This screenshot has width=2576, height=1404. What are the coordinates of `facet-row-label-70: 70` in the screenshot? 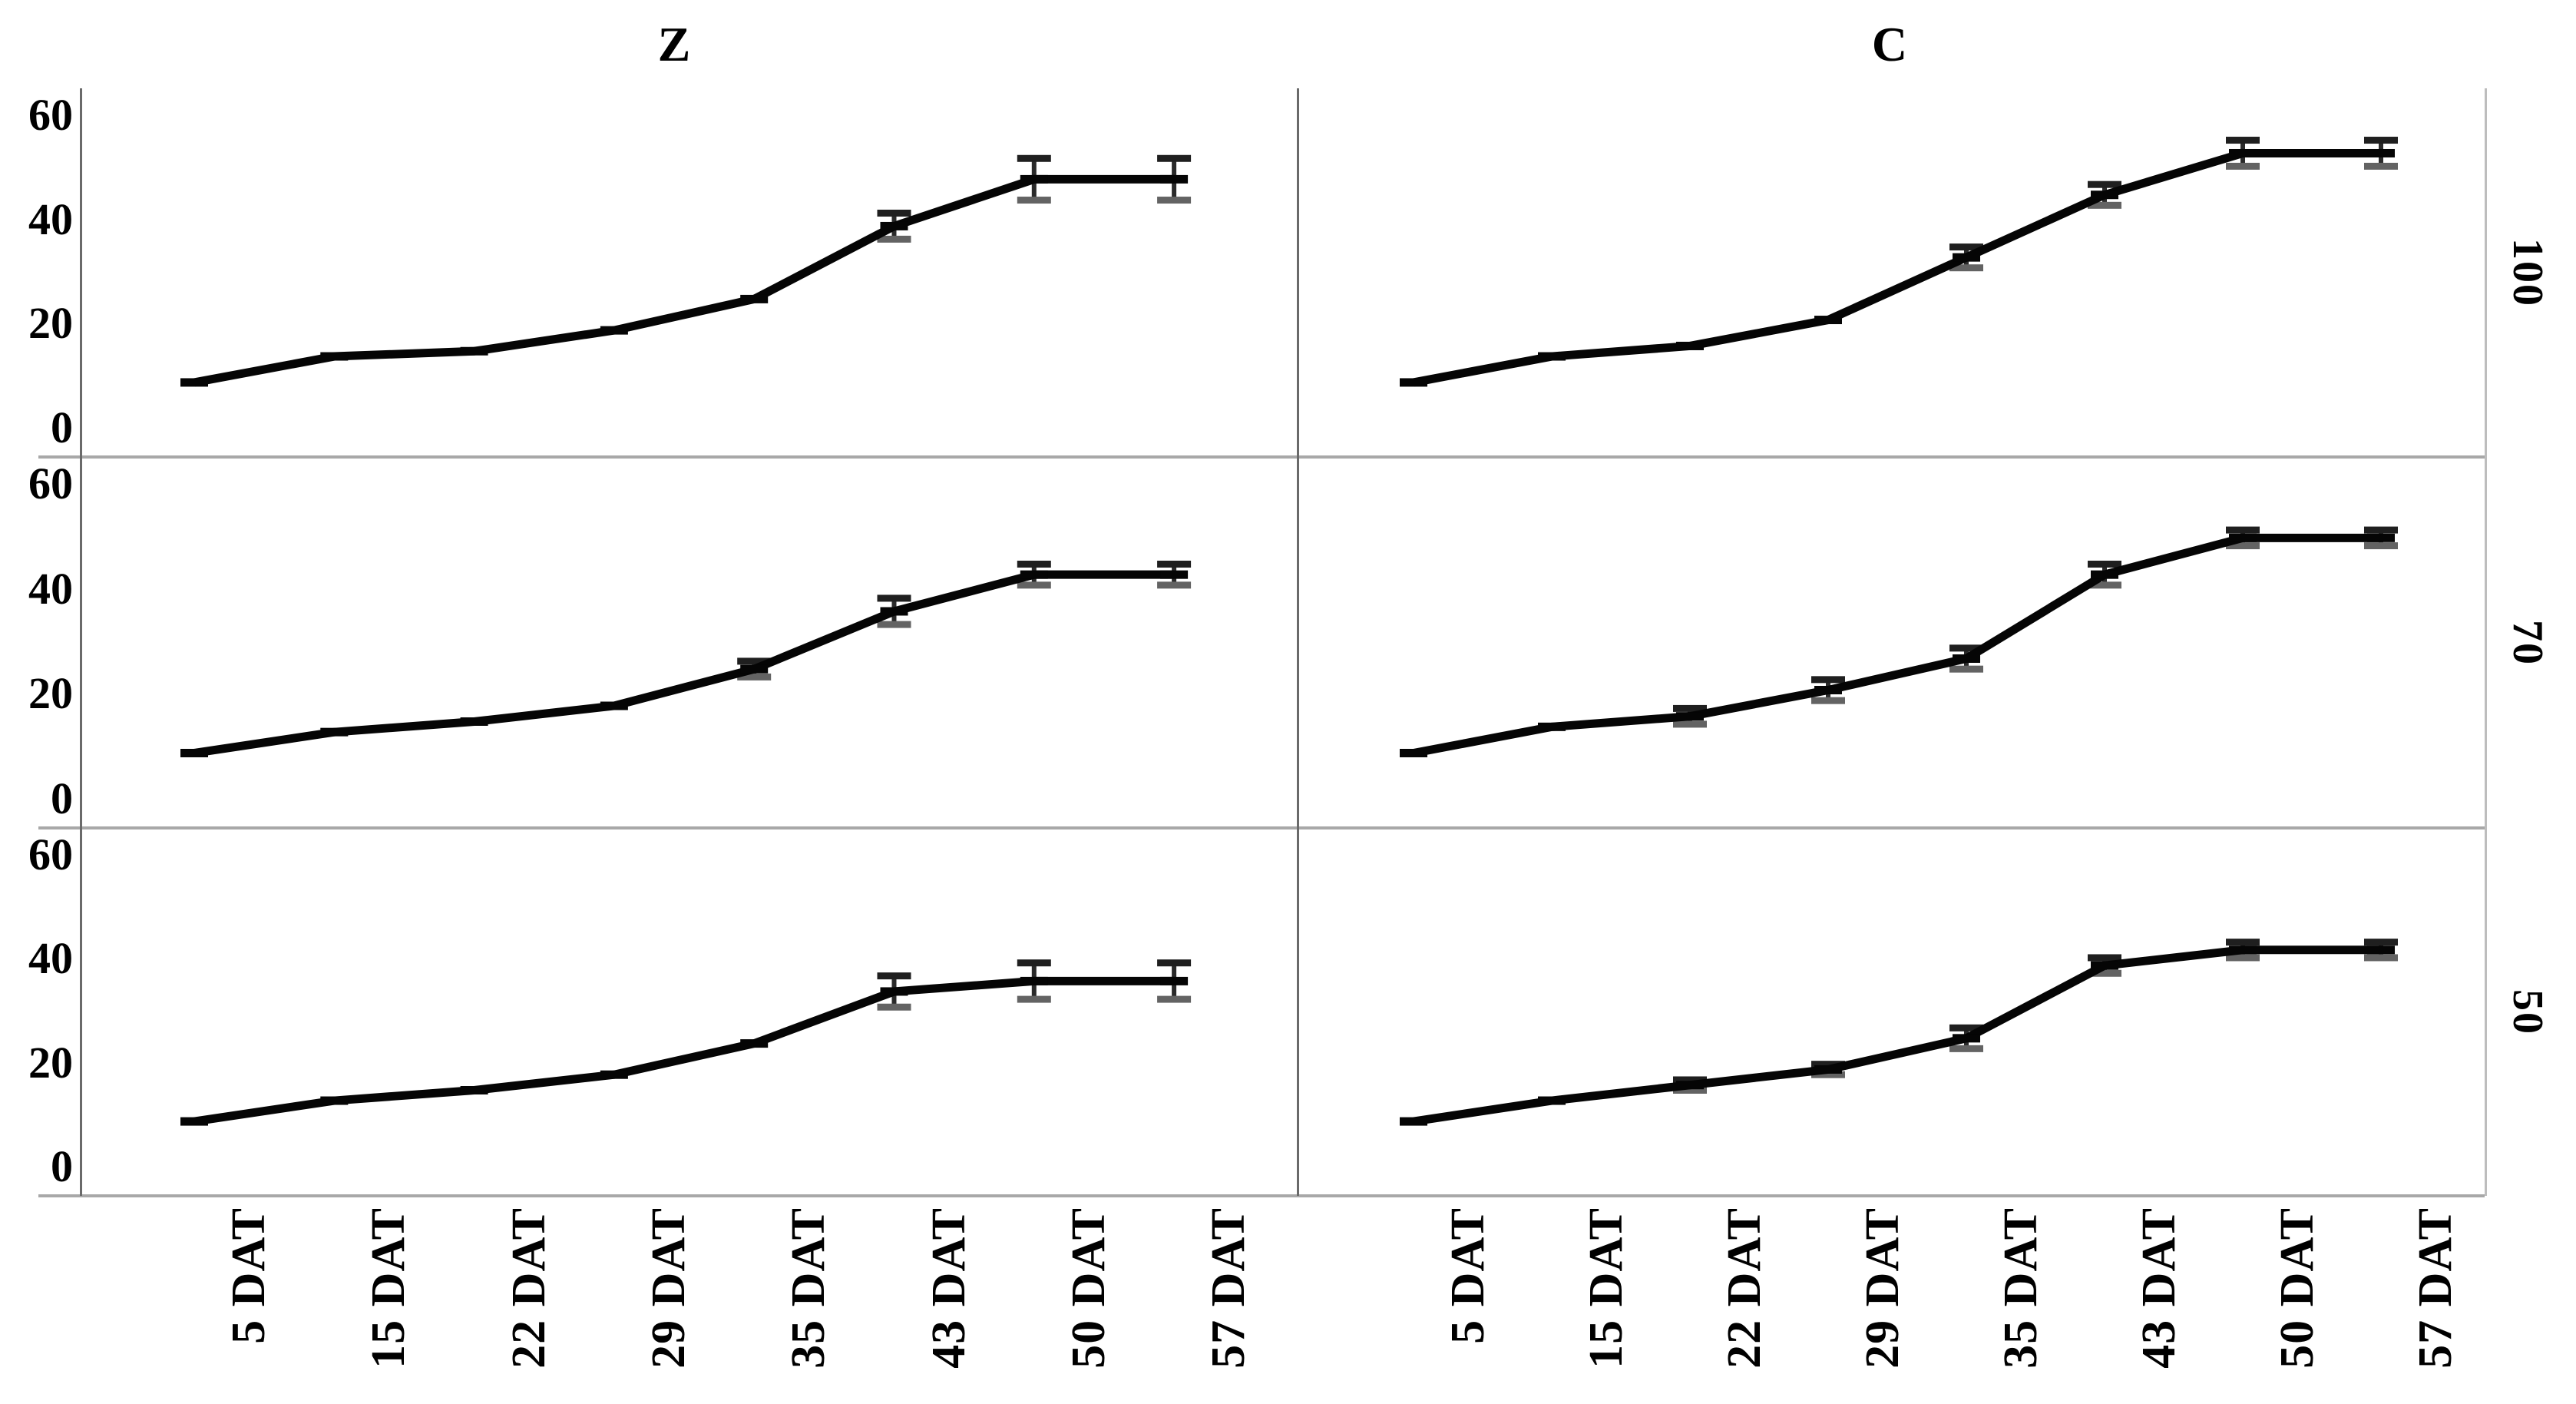 It's located at (2527, 642).